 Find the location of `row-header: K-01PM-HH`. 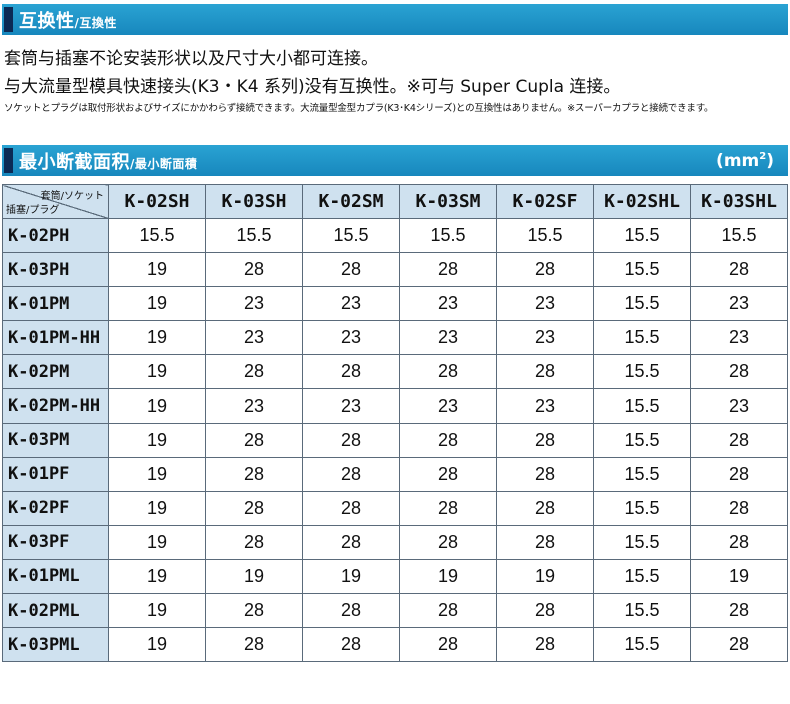

row-header: K-01PM-HH is located at coordinates (55, 338).